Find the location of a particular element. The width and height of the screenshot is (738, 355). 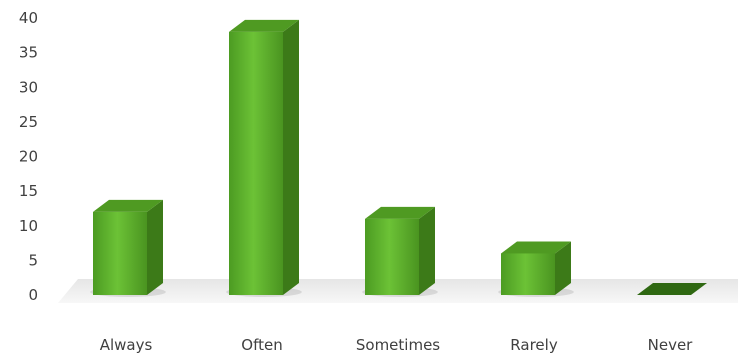

bar-rarely is located at coordinates (536, 269).